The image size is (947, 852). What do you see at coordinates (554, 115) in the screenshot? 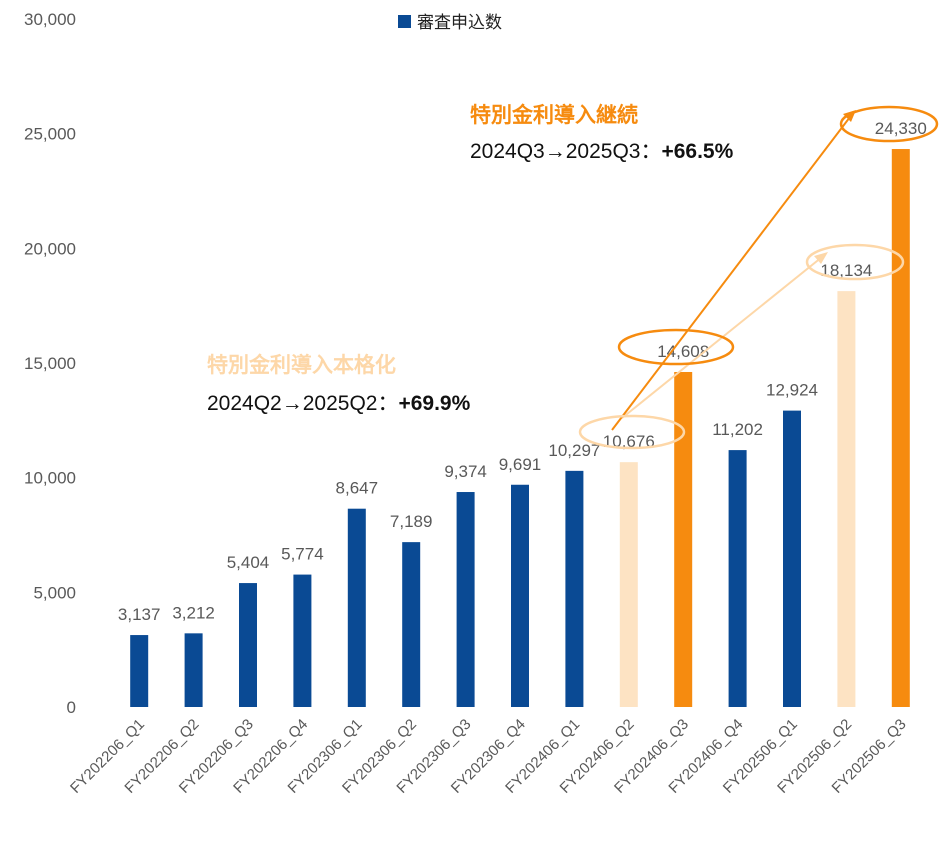
I see `annotation-title: 特別金利導入継続` at bounding box center [554, 115].